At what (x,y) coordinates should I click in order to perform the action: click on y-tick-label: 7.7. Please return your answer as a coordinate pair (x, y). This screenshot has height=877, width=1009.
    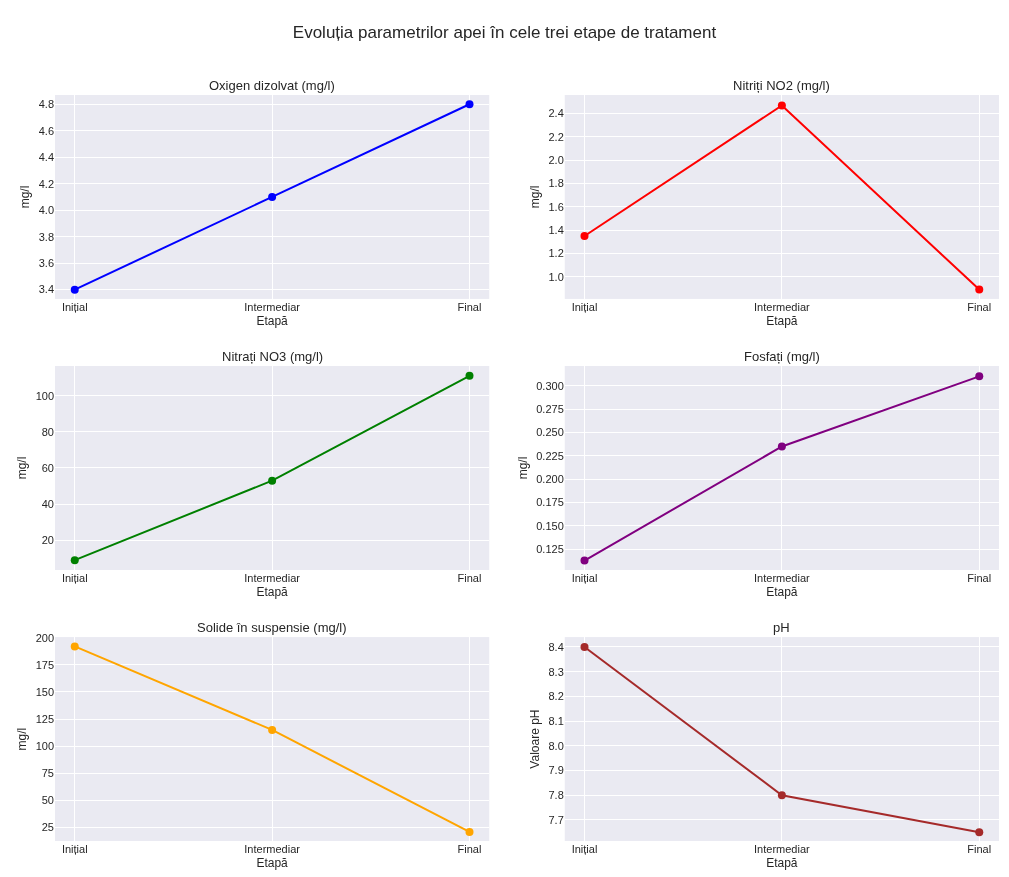
    Looking at the image, I should click on (556, 819).